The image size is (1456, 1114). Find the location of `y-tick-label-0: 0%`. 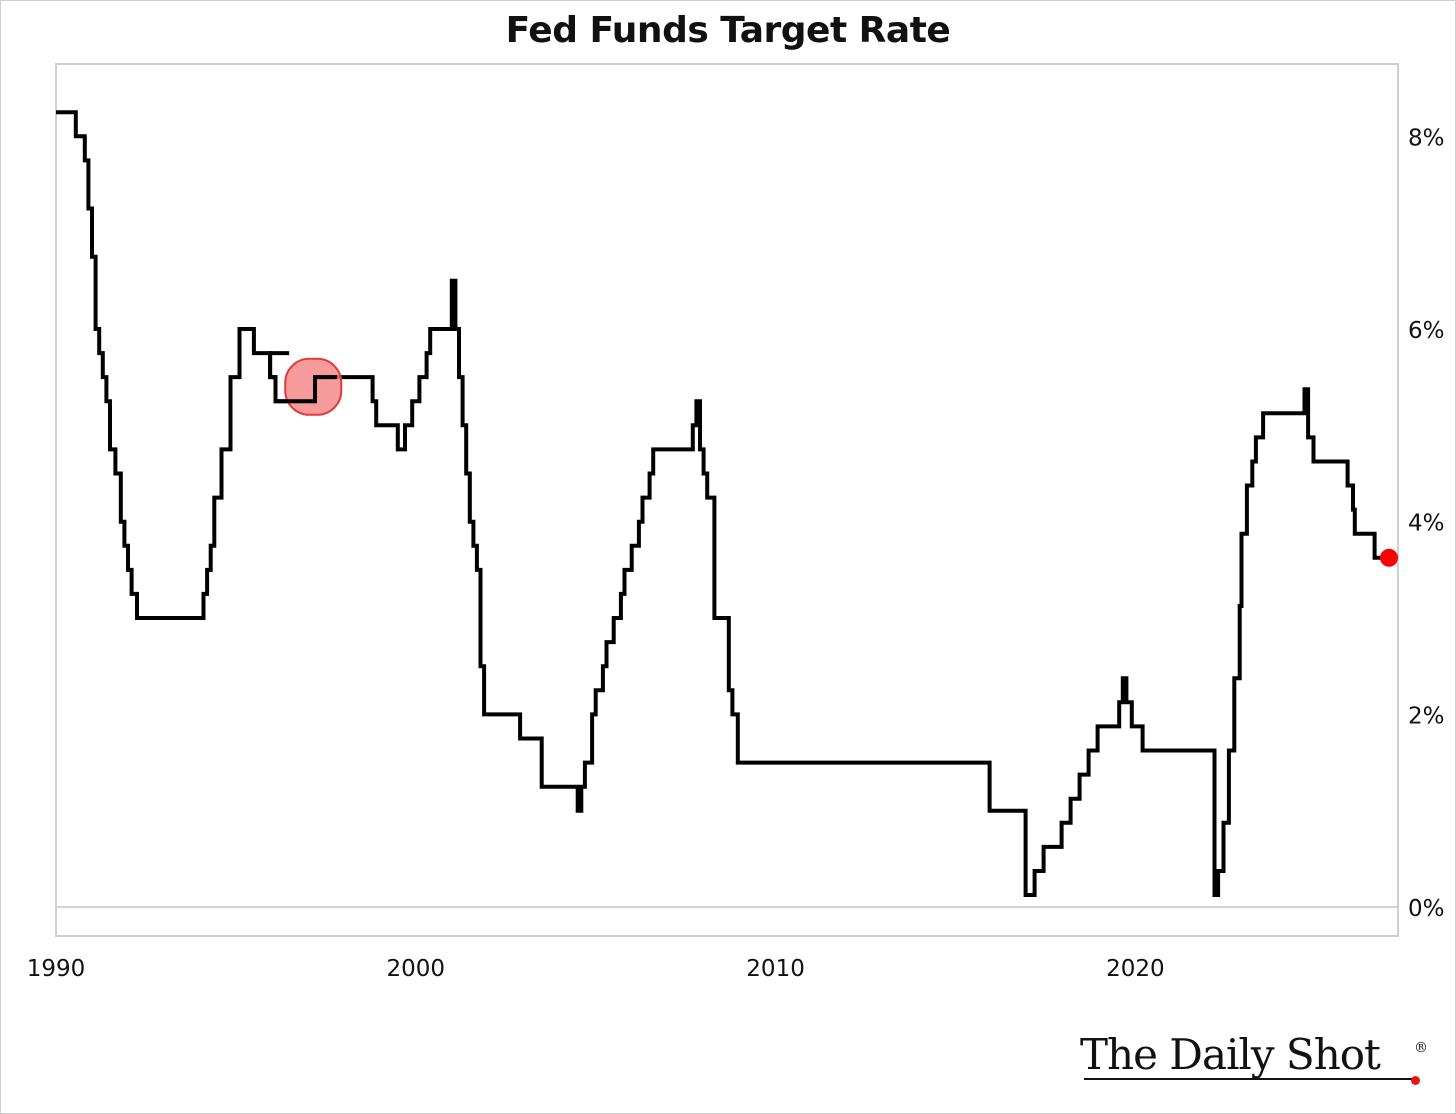

y-tick-label-0: 0% is located at coordinates (1426, 909).